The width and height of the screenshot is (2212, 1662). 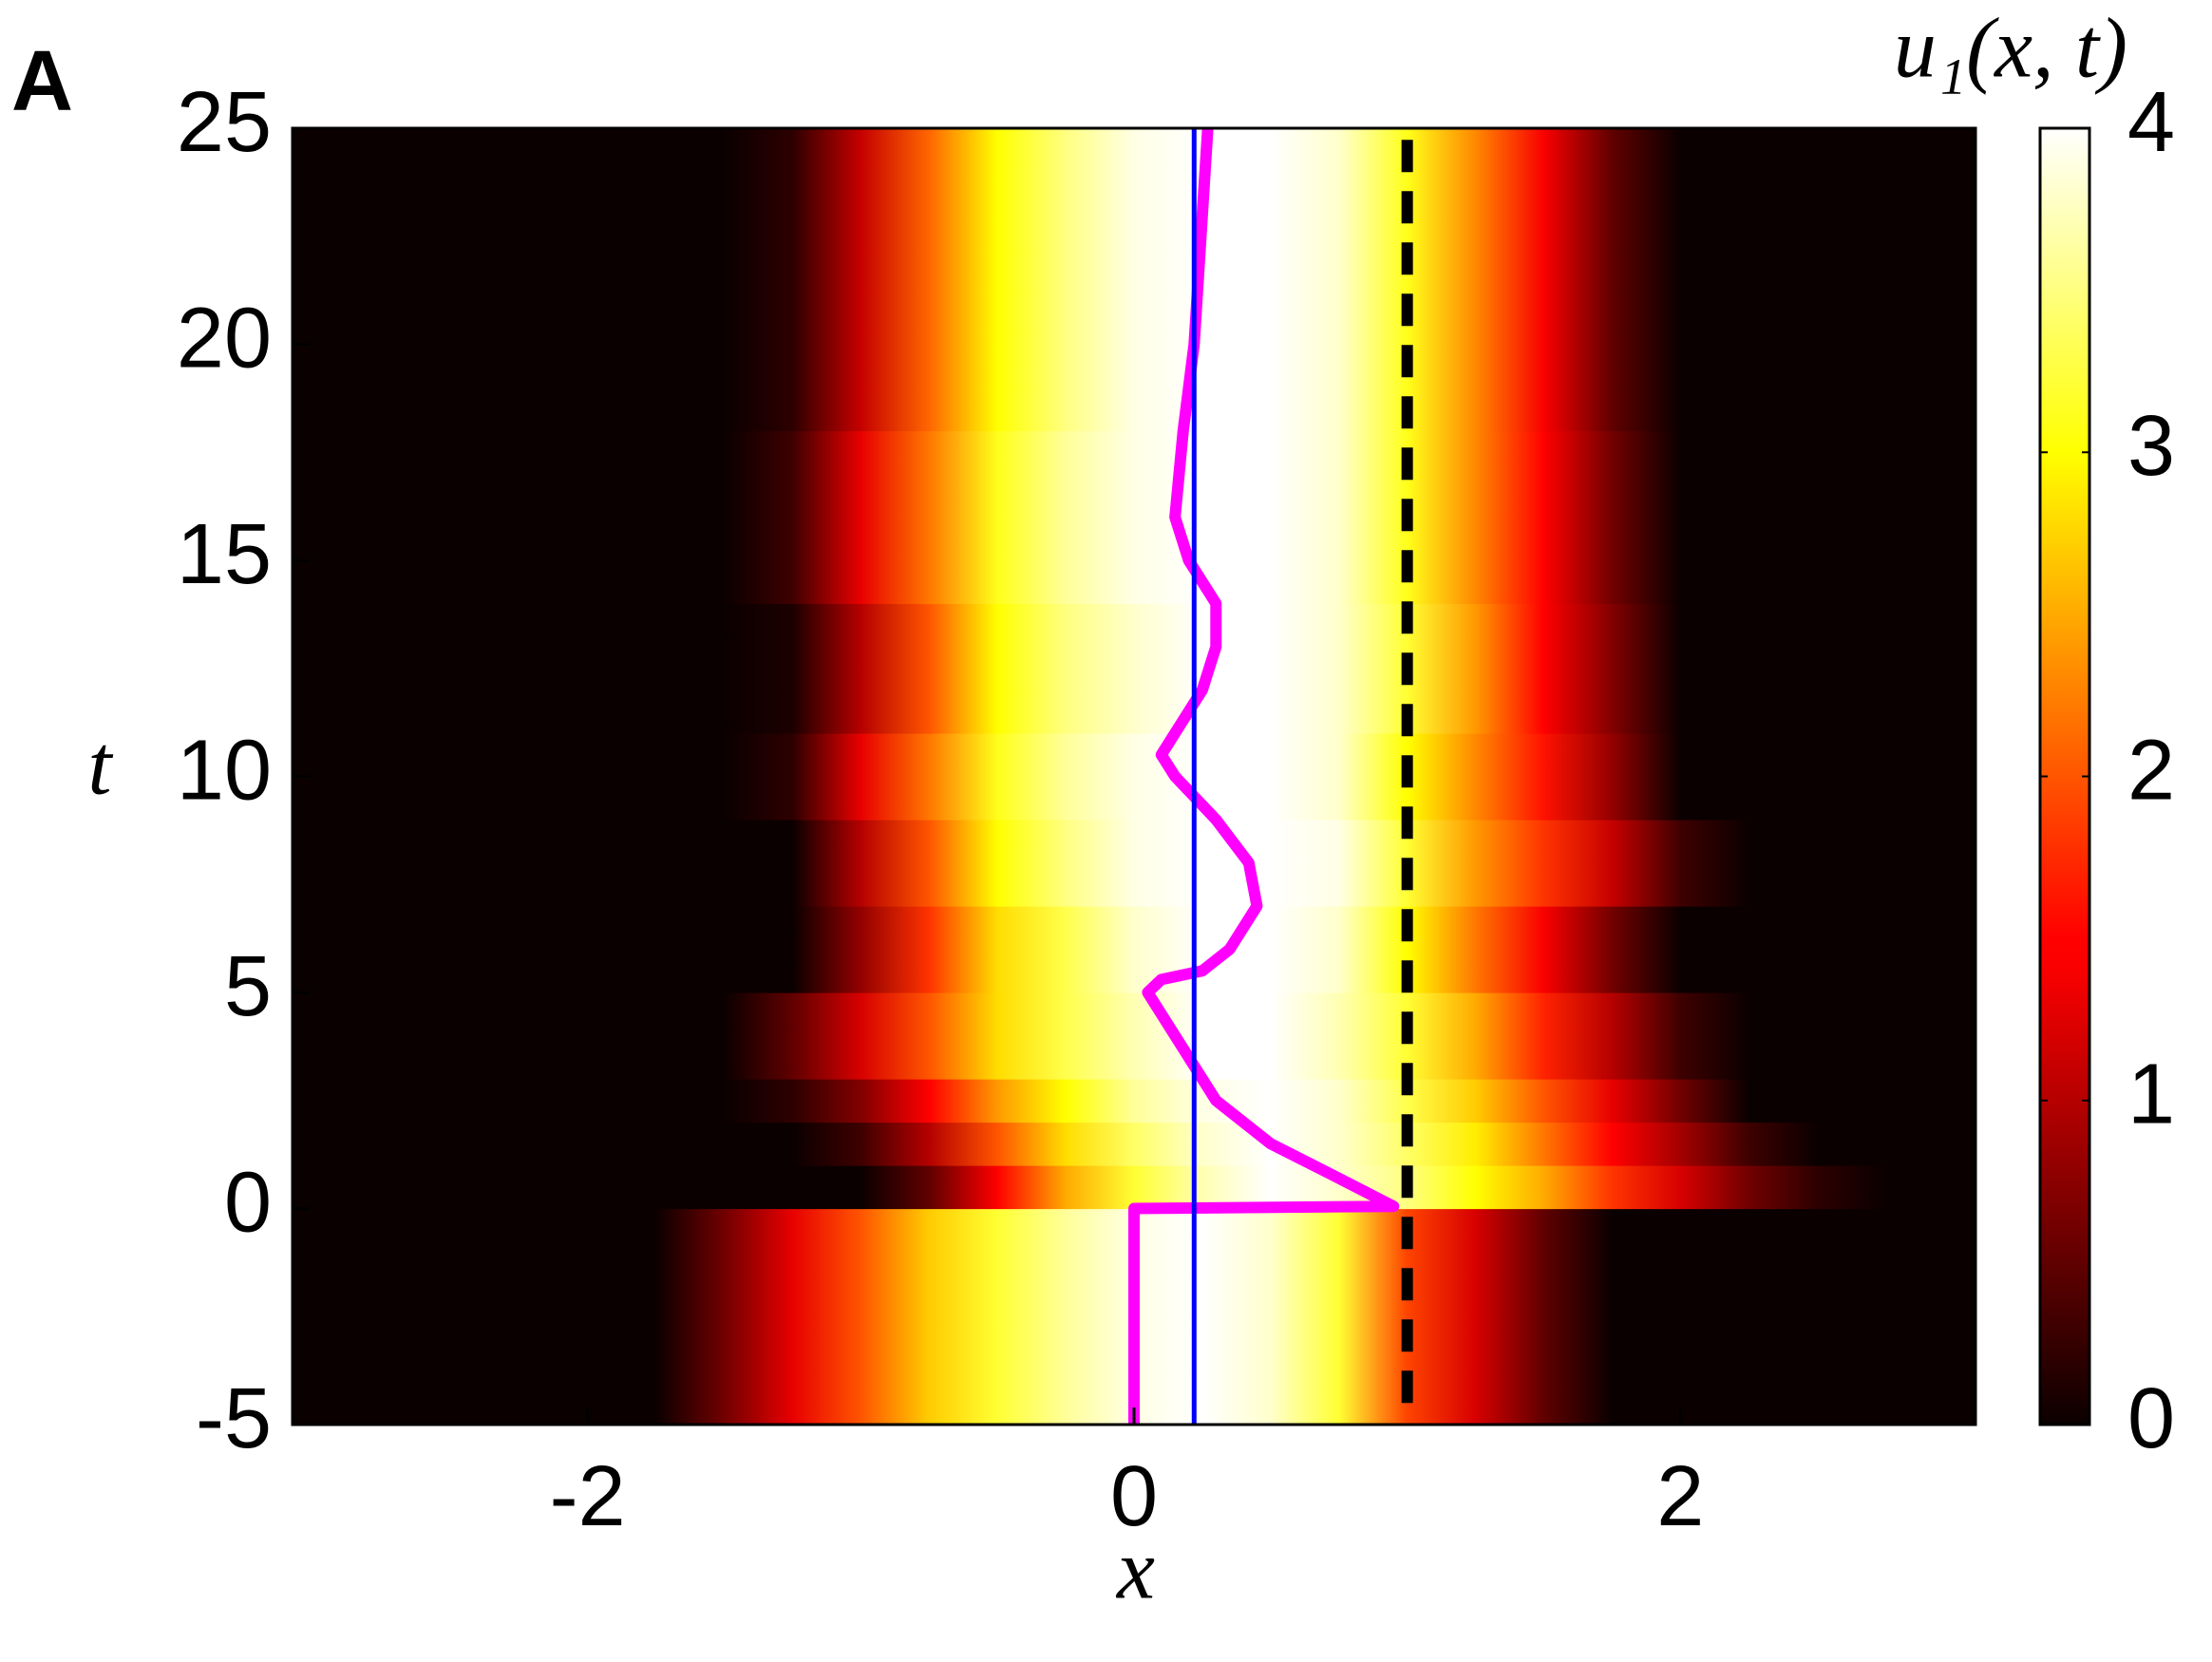 I want to click on panel-label: A, so click(x=42, y=81).